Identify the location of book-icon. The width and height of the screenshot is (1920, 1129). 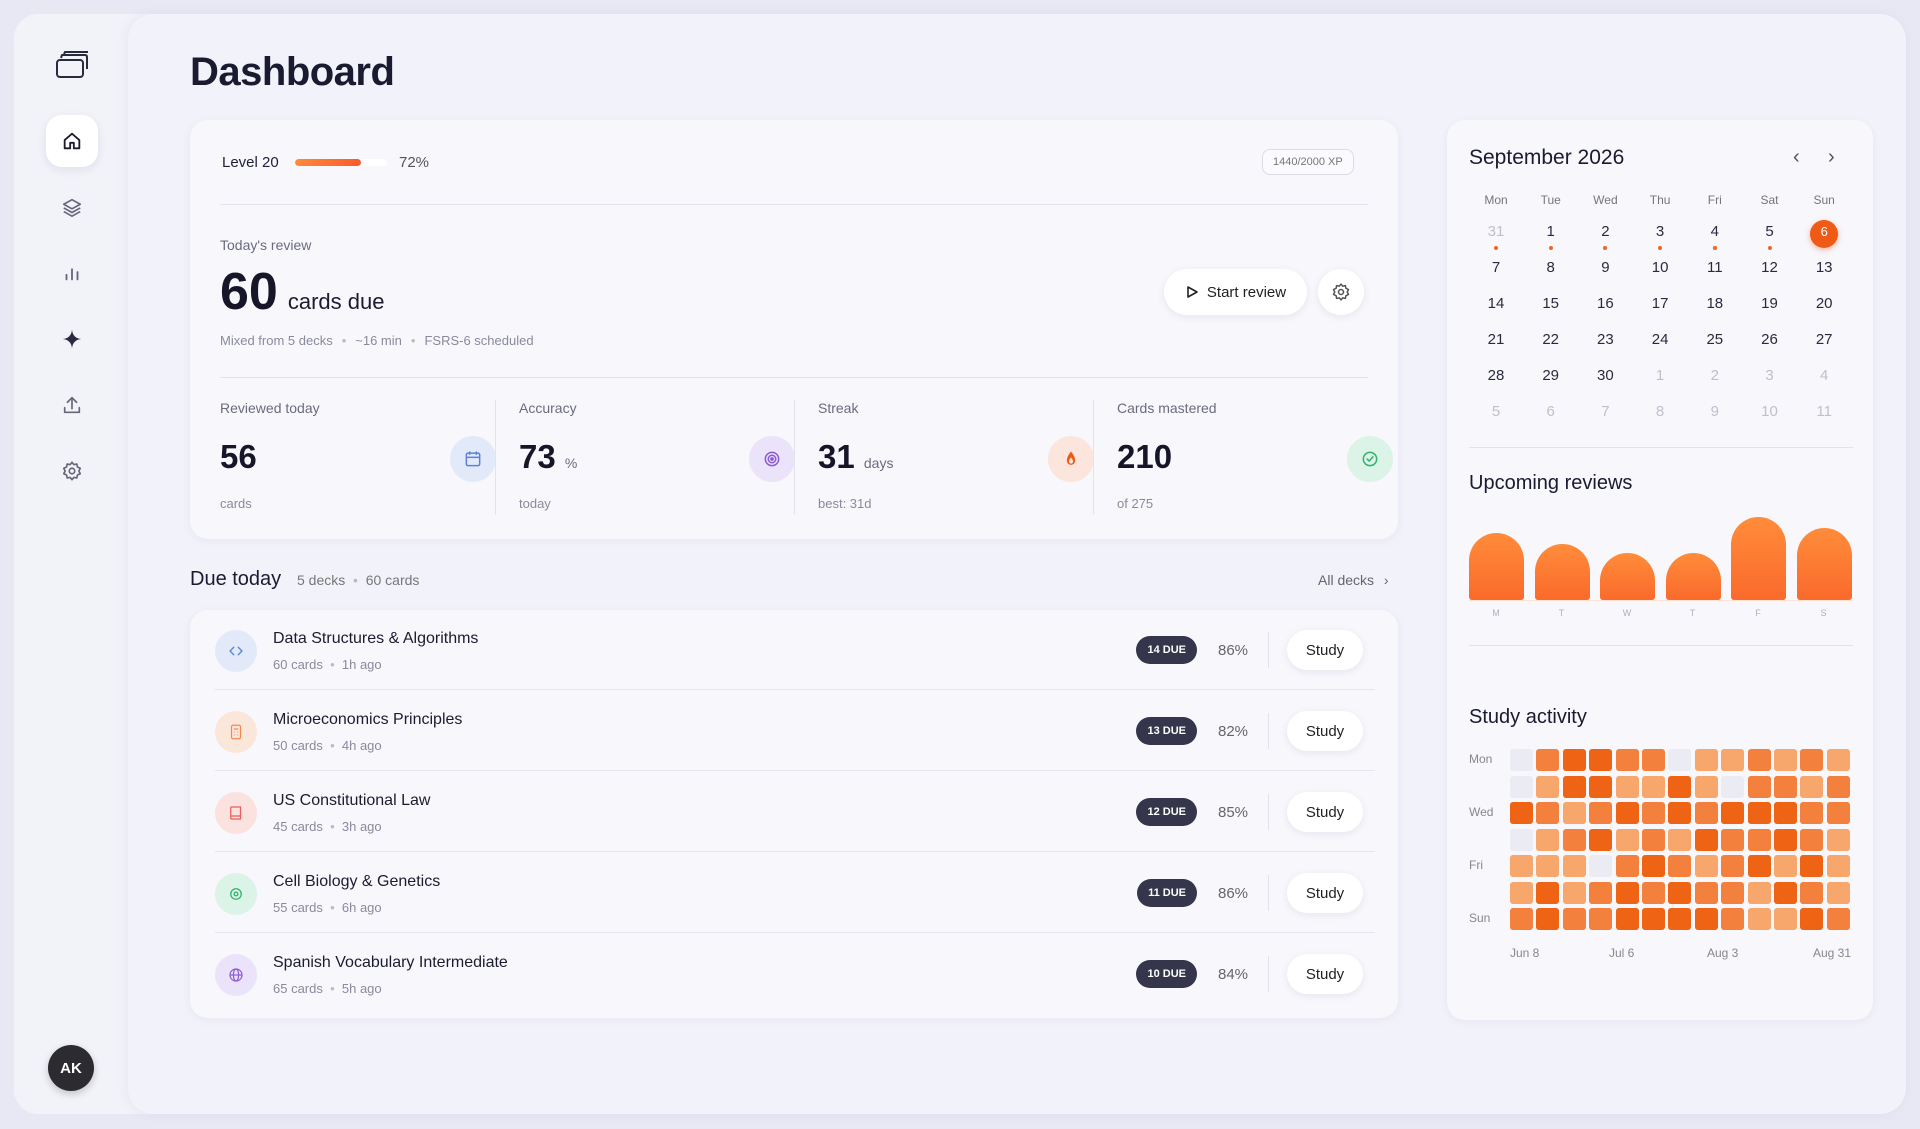
(236, 813).